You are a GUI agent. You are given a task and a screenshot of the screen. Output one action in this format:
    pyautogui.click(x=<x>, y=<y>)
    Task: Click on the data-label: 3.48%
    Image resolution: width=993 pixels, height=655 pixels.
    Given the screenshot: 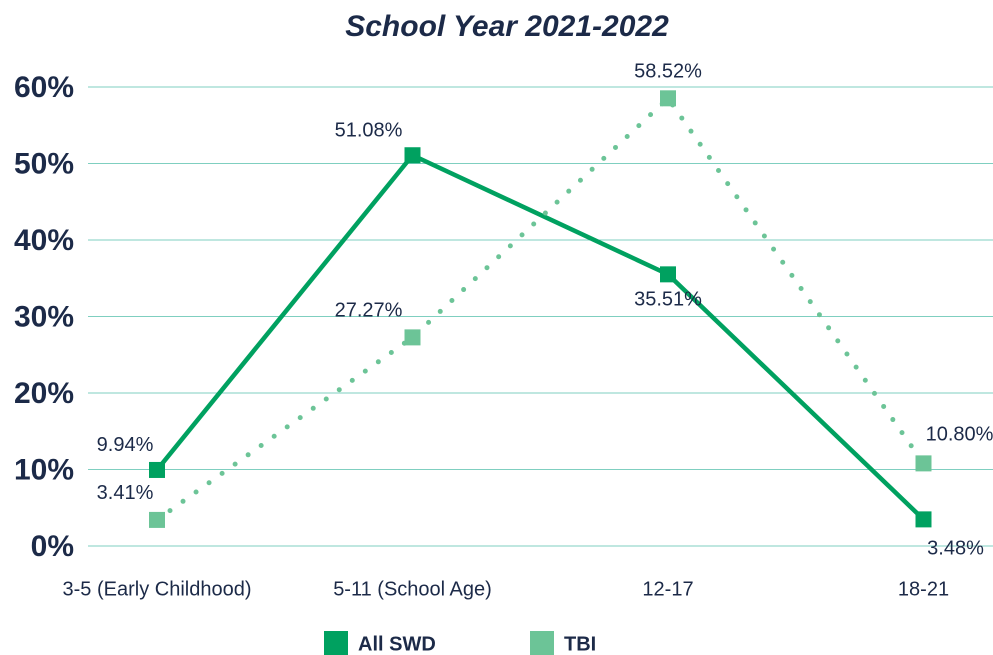 What is the action you would take?
    pyautogui.click(x=955, y=549)
    